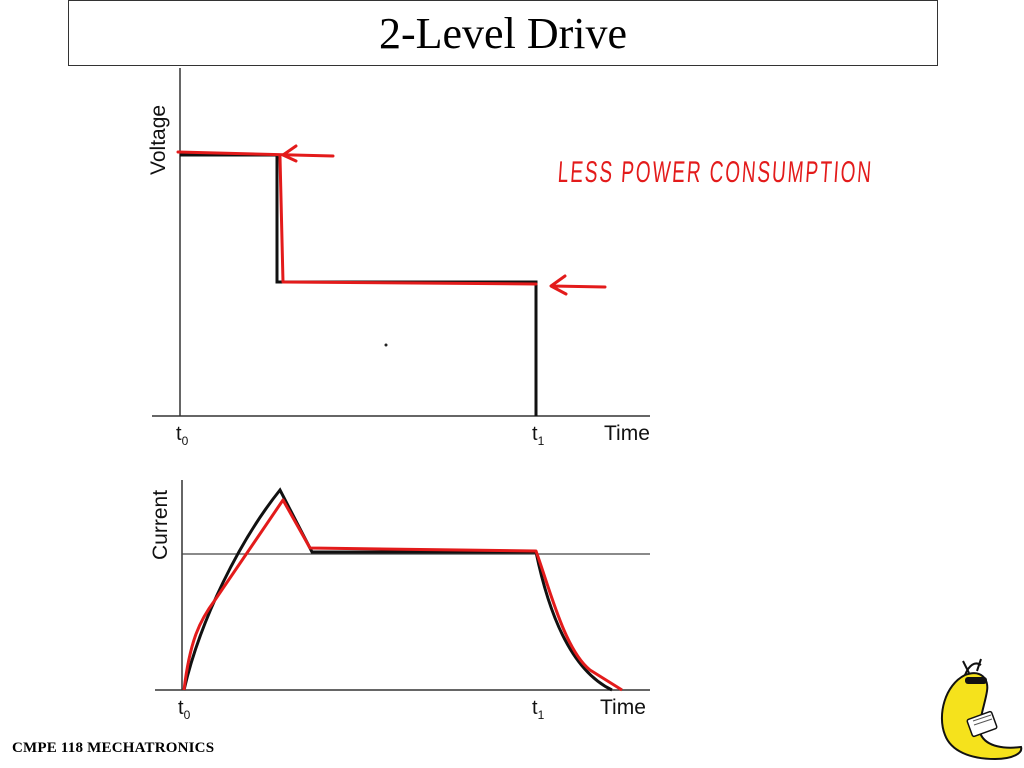 The image size is (1024, 768). What do you see at coordinates (715, 172) in the screenshot?
I see `annotation-text: LESS POWER CONSUMPTION` at bounding box center [715, 172].